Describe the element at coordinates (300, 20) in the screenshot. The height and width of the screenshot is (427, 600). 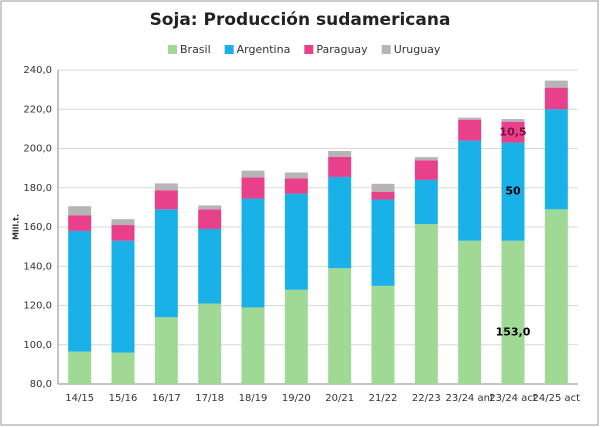
I see `chart-title: Soja: Producción sudamericana` at that location.